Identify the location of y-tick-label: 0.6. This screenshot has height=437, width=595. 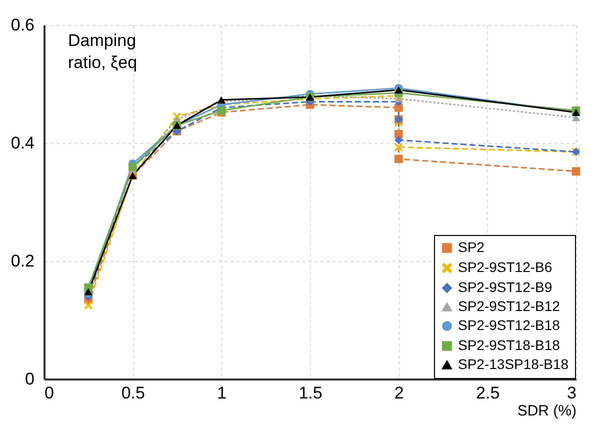
(22, 25).